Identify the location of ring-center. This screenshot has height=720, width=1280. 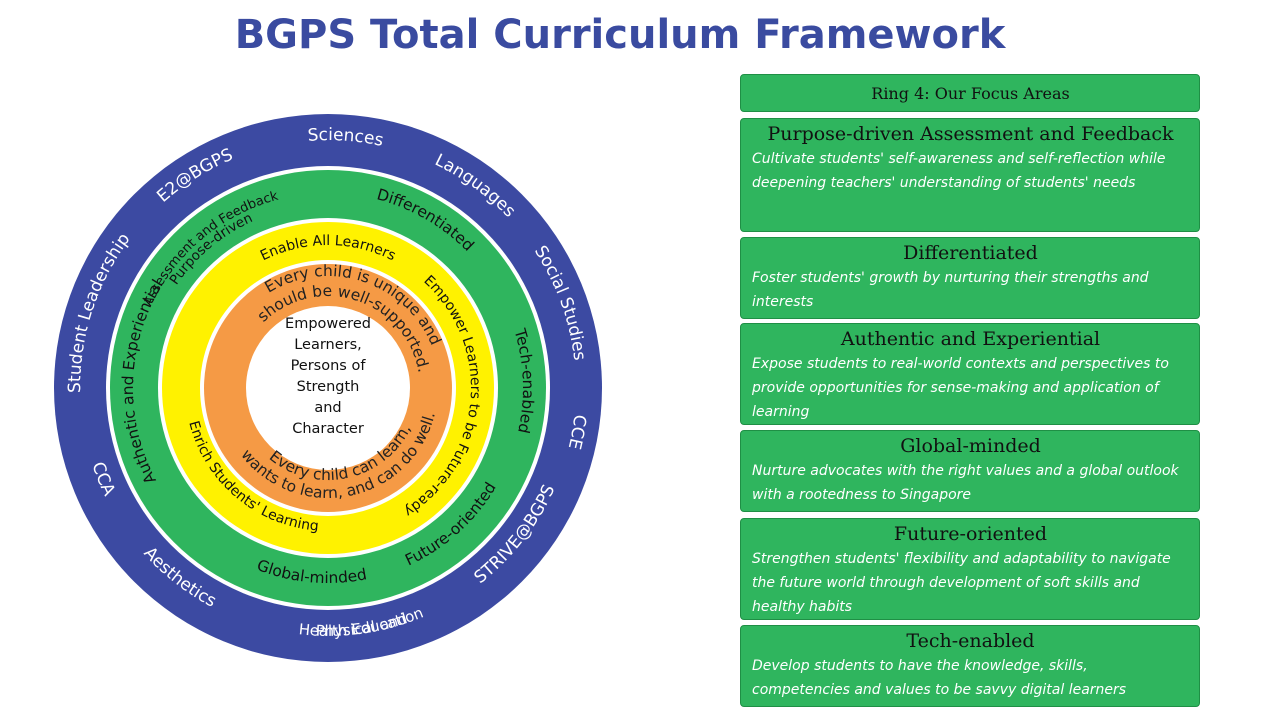
(328, 388).